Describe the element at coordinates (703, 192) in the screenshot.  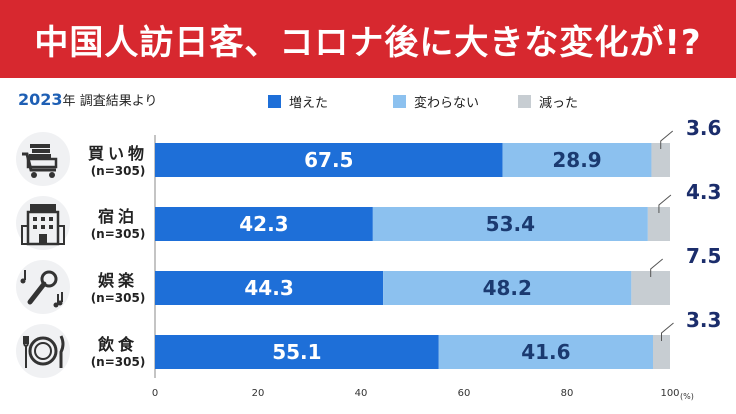
I see `data-label-callout: 4.3` at that location.